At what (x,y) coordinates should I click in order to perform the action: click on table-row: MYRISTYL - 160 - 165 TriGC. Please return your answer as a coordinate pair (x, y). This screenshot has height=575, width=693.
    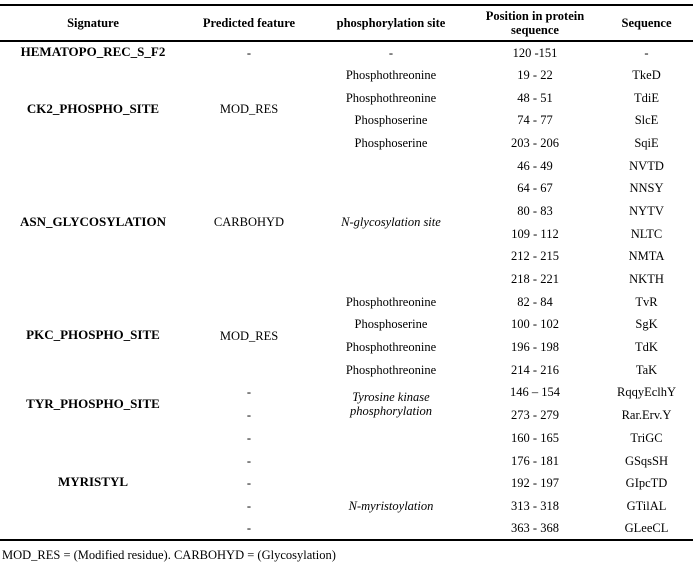
    Looking at the image, I should click on (346, 458).